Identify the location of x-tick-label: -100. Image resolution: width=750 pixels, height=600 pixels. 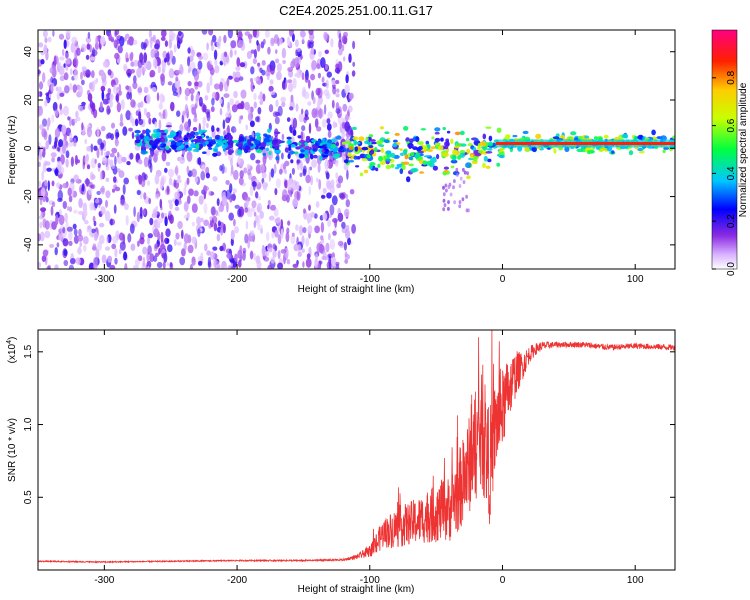
(370, 580).